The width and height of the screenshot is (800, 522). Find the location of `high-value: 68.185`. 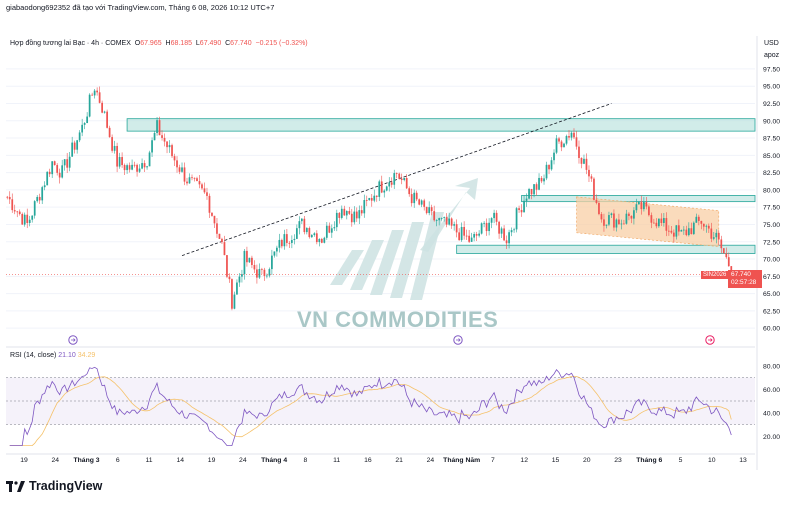

high-value: 68.185 is located at coordinates (181, 43).